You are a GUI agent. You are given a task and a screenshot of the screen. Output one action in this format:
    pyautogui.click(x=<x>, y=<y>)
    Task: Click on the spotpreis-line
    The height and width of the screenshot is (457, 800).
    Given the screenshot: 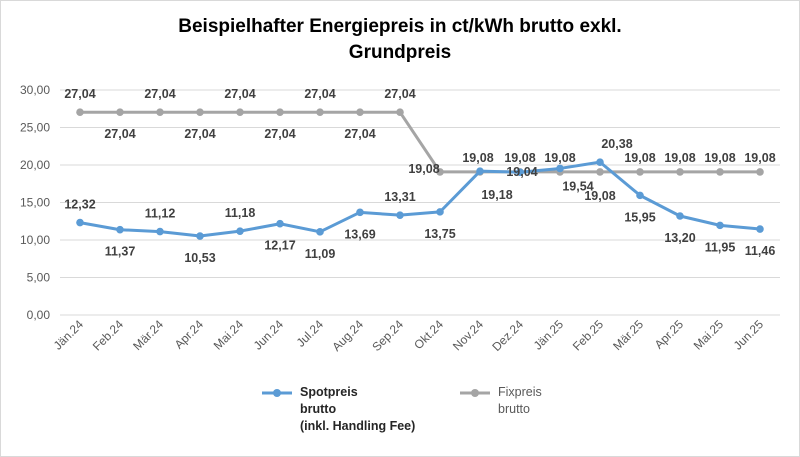 What is the action you would take?
    pyautogui.click(x=420, y=199)
    